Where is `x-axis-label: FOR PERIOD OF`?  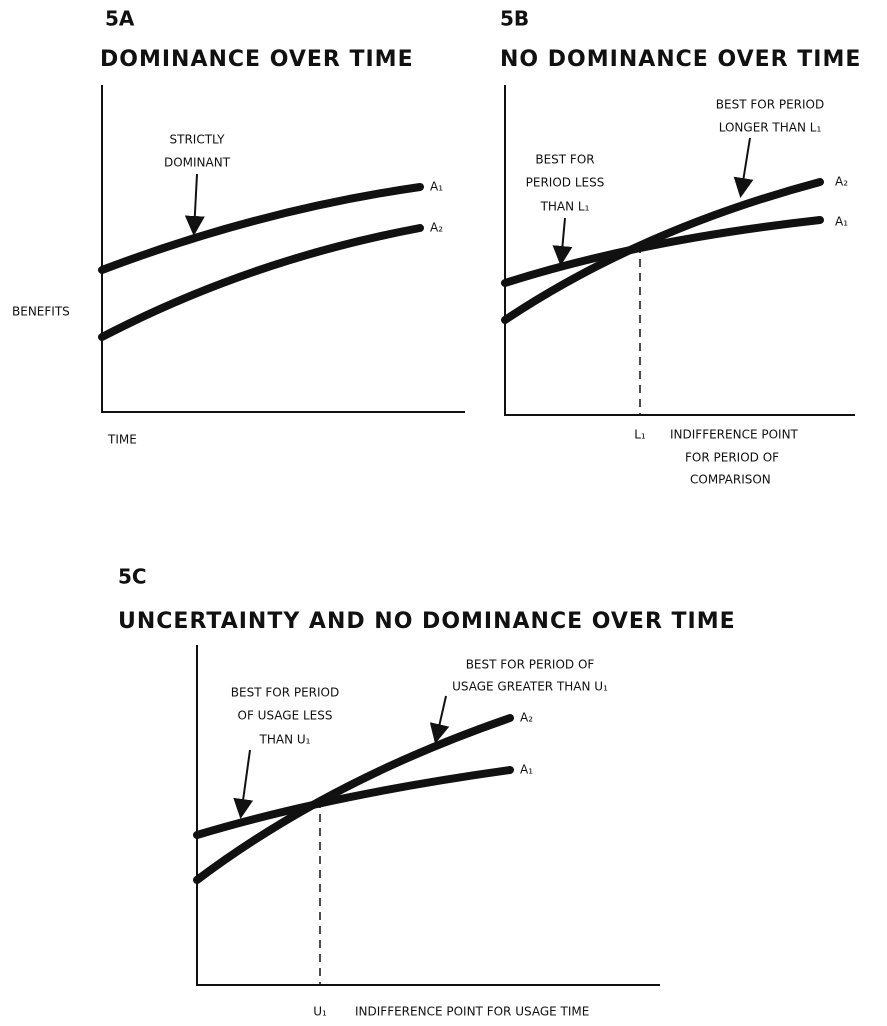 x-axis-label: FOR PERIOD OF is located at coordinates (732, 458).